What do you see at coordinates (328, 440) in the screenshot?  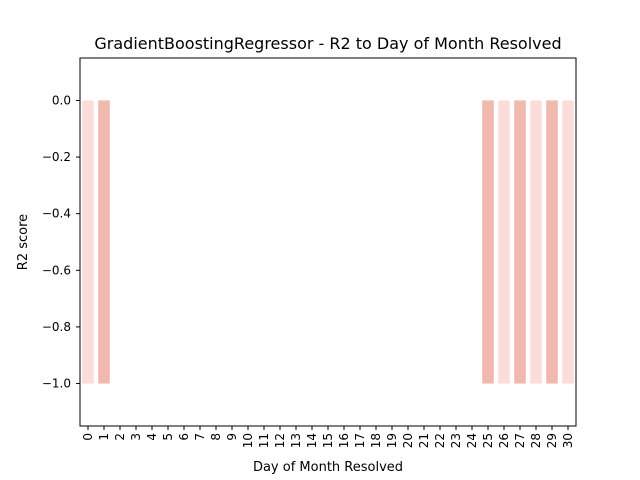 I see `x-tick-label: 15` at bounding box center [328, 440].